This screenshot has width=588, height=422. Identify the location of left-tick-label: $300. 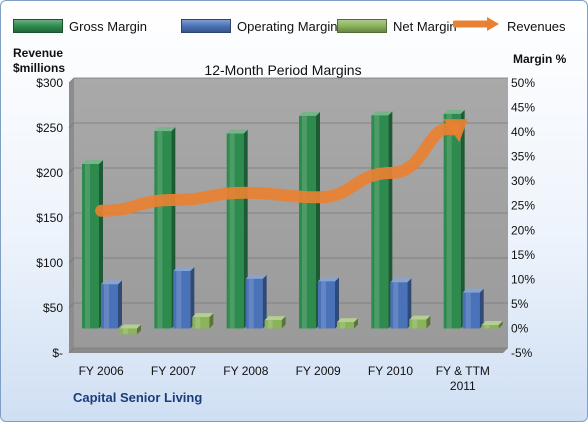
(49, 83).